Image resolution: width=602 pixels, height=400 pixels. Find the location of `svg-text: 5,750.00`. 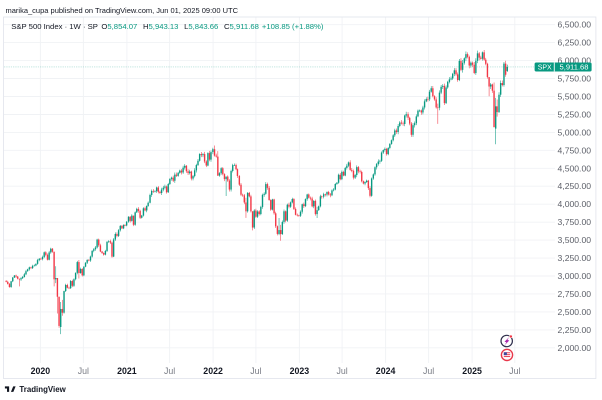

svg-text: 5,750.00 is located at coordinates (575, 79).